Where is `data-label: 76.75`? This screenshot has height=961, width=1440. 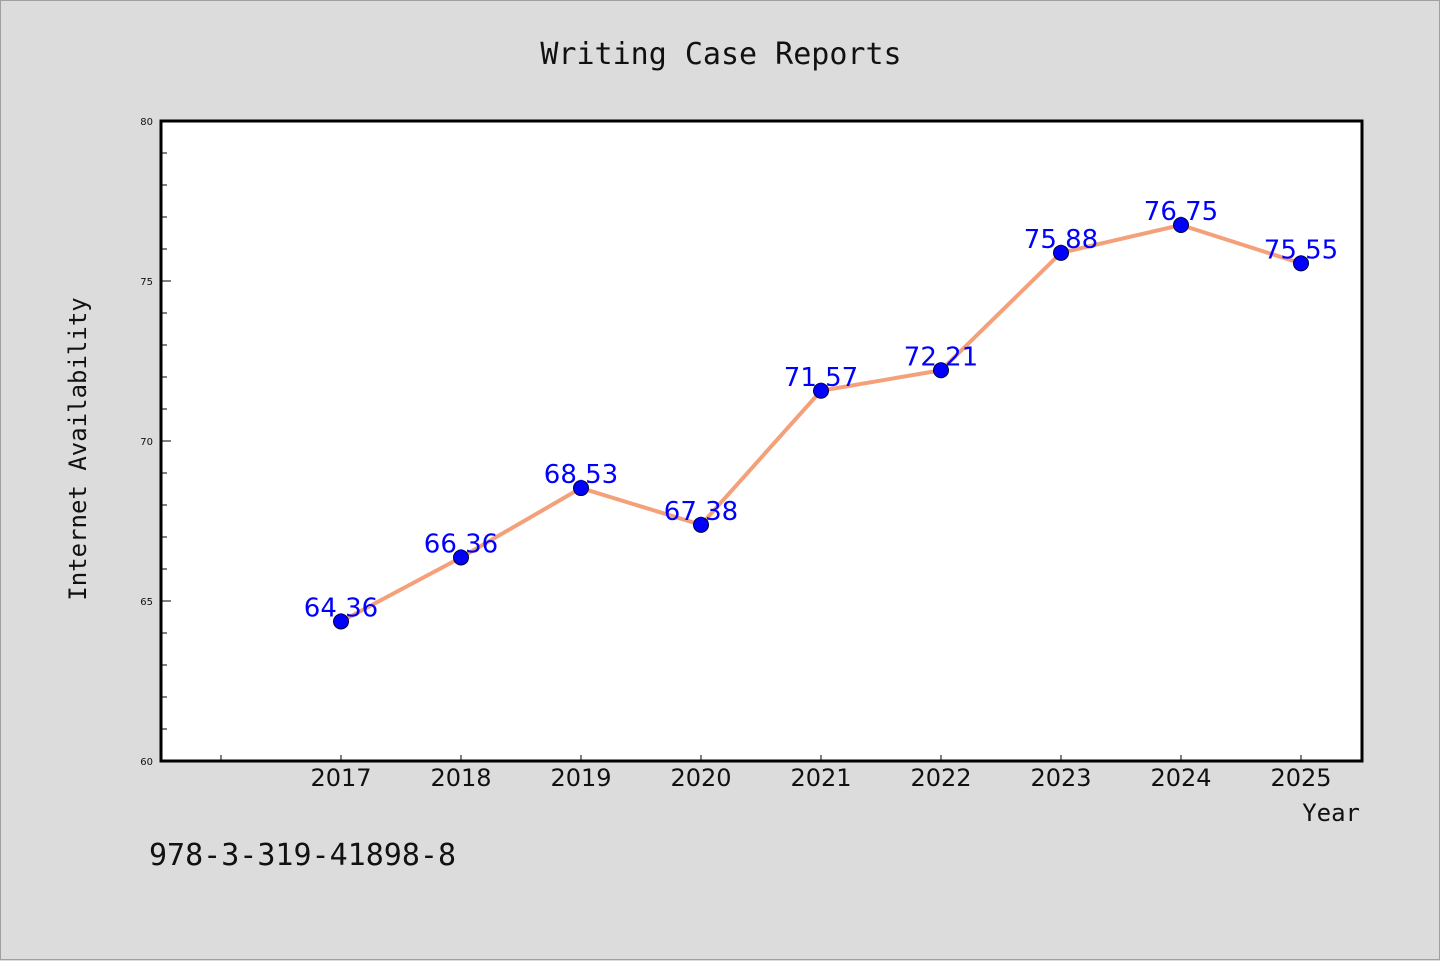 data-label: 76.75 is located at coordinates (1181, 212).